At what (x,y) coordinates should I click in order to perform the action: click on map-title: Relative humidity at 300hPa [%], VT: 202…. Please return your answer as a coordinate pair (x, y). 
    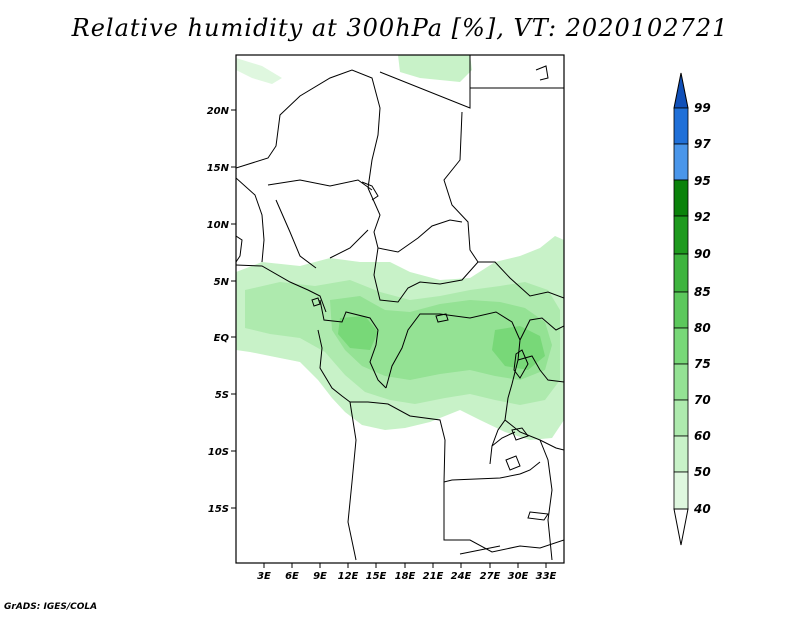
    Looking at the image, I should click on (400, 28).